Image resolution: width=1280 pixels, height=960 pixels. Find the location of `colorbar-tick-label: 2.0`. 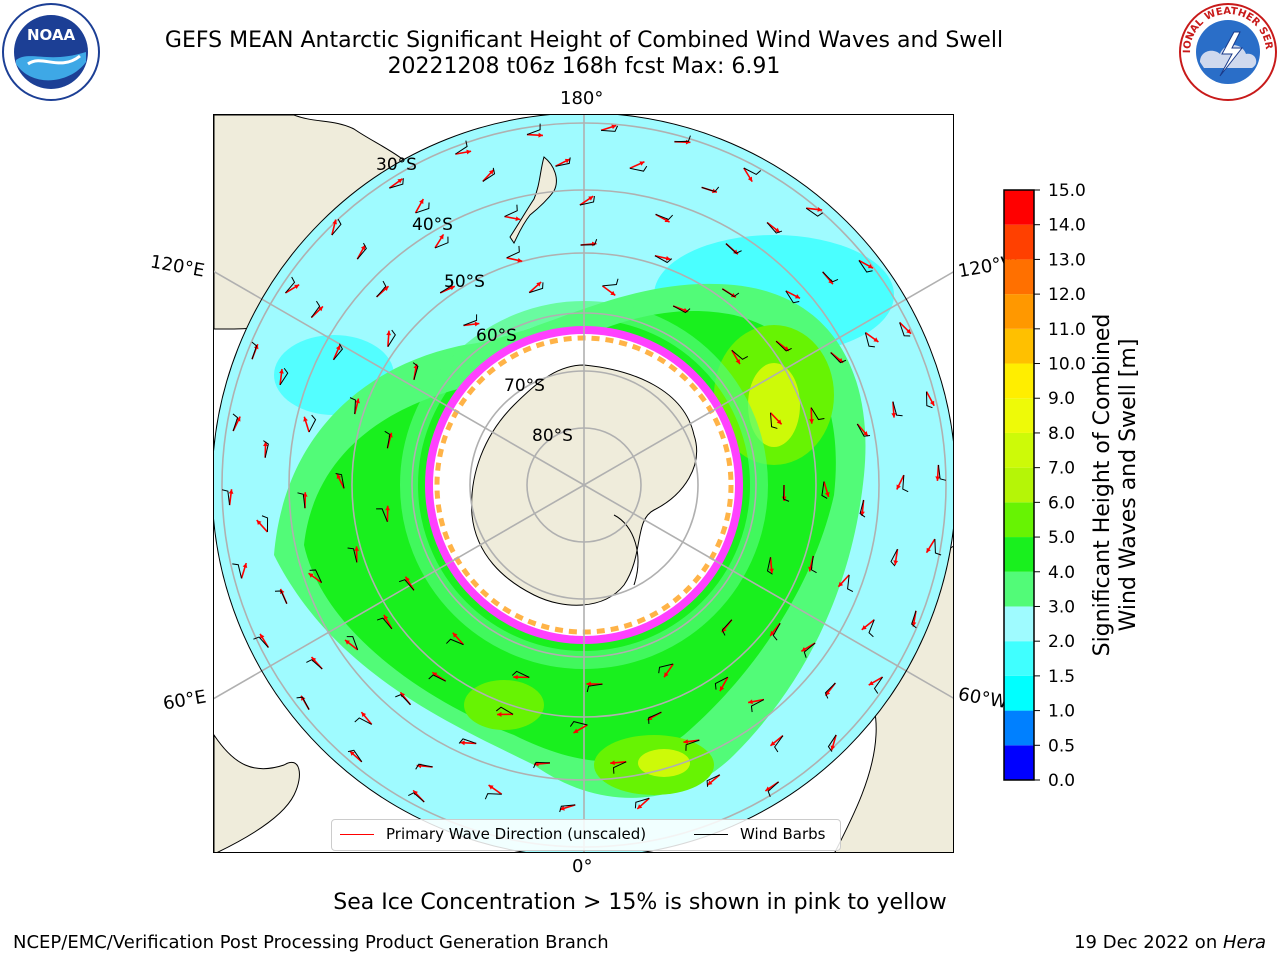

colorbar-tick-label: 2.0 is located at coordinates (1061, 642).